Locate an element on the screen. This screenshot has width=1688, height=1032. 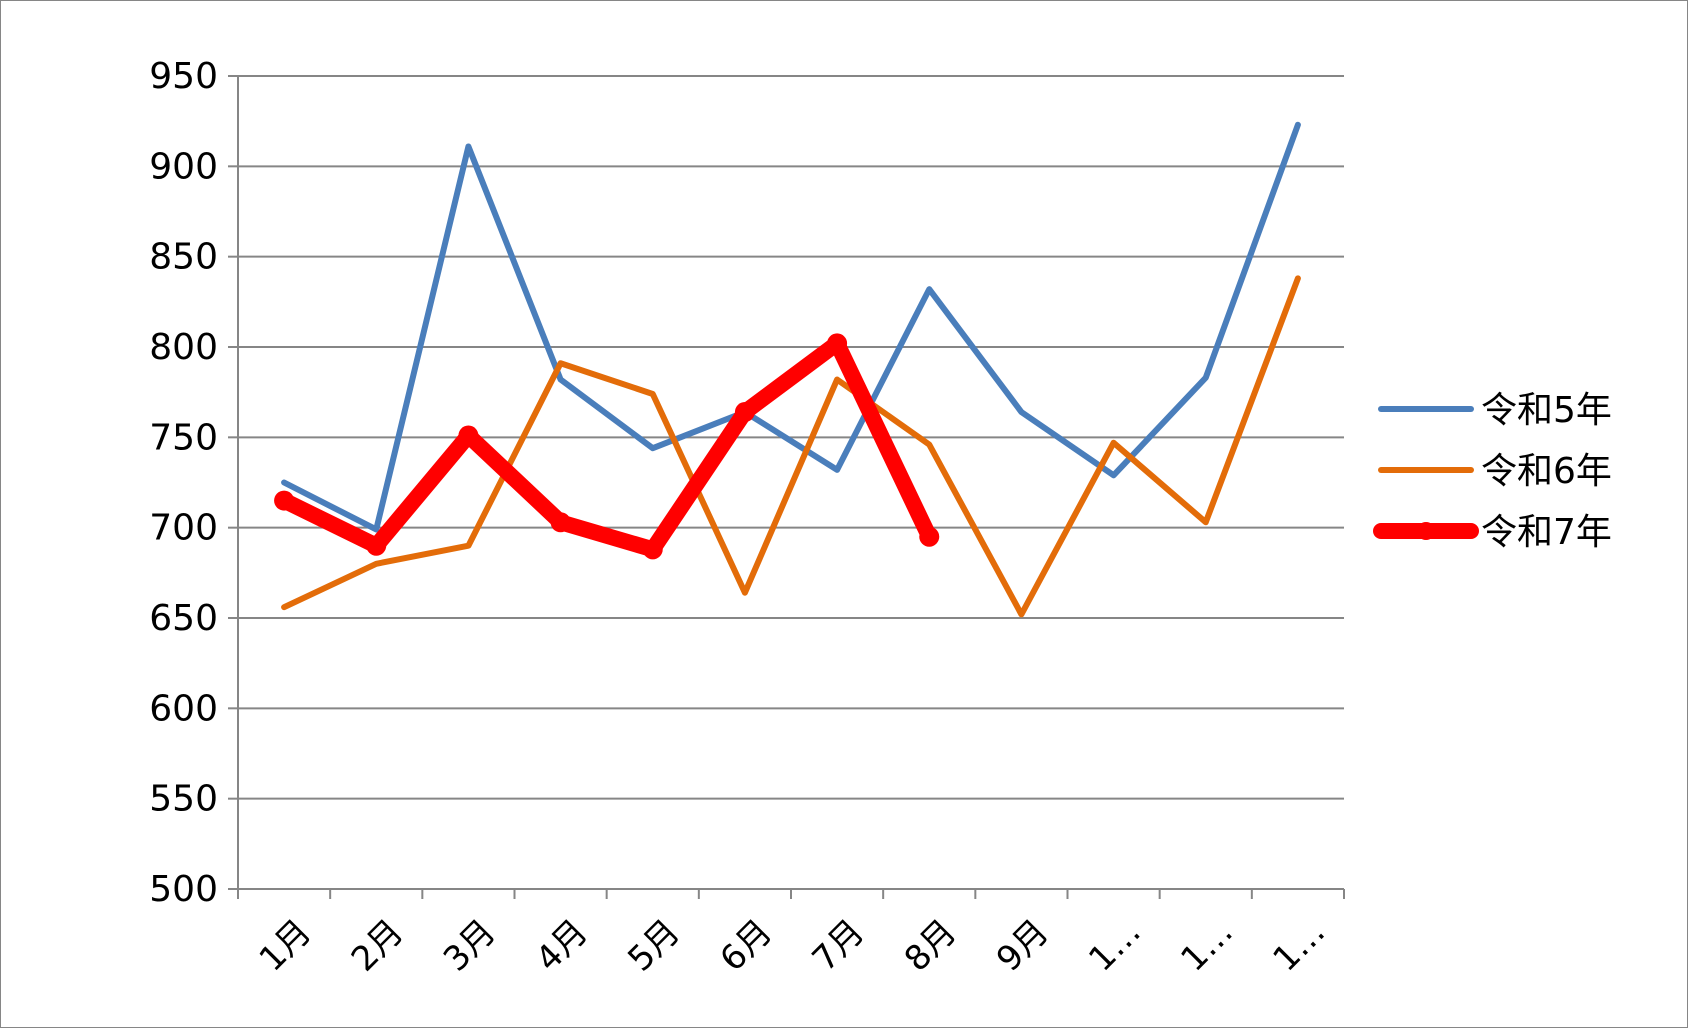
x-tick-label: 9月 is located at coordinates (1023, 946).